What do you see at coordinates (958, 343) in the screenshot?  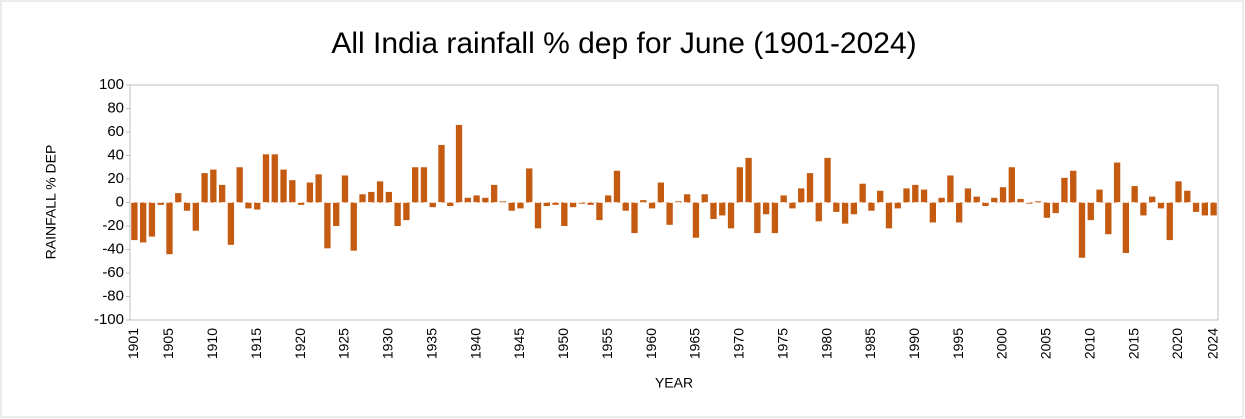 I see `x-tick-label: 1995` at bounding box center [958, 343].